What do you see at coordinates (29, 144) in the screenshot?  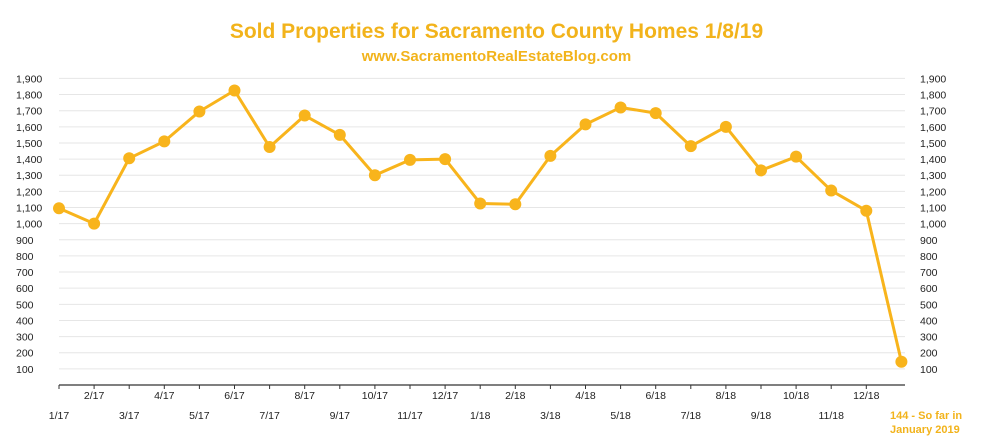 I see `y-tick-label-left: 1,500` at bounding box center [29, 144].